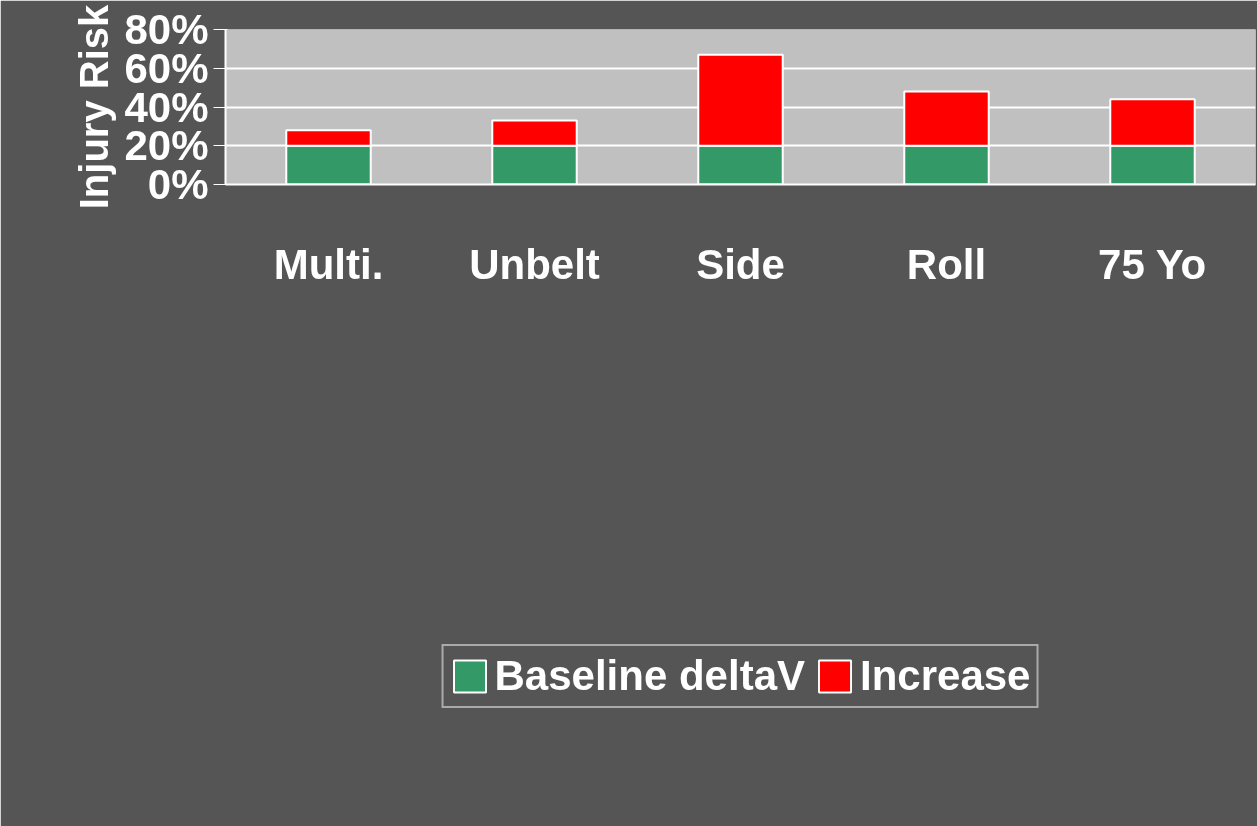 This screenshot has width=1257, height=826. I want to click on y-axis-title: Injury Risk, so click(94, 106).